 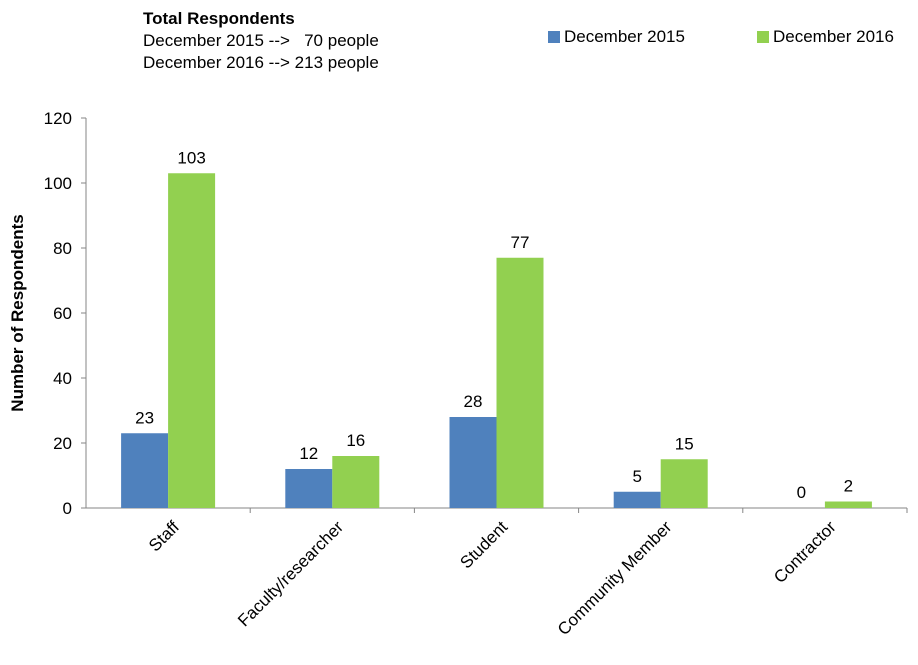 What do you see at coordinates (520, 242) in the screenshot?
I see `data-label-2016: 77` at bounding box center [520, 242].